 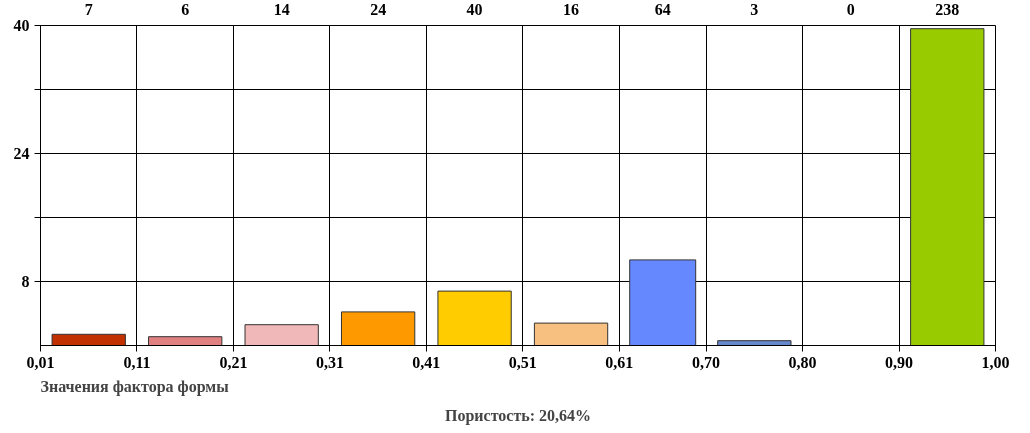 I want to click on x-tick-label: 0,51, so click(x=522, y=362).